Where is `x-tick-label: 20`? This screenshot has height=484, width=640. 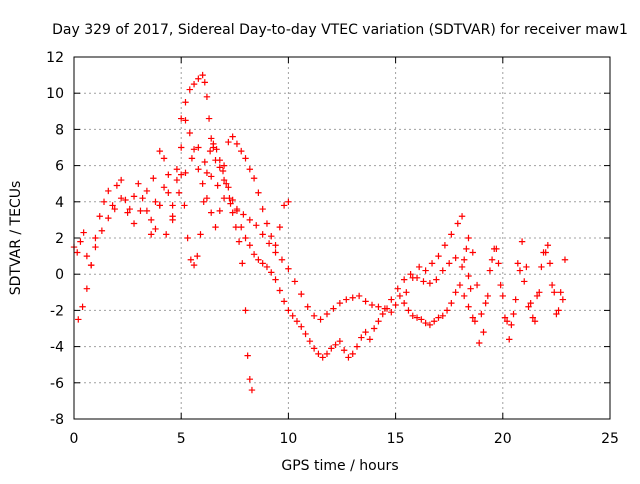 x-tick-label: 20 is located at coordinates (503, 439).